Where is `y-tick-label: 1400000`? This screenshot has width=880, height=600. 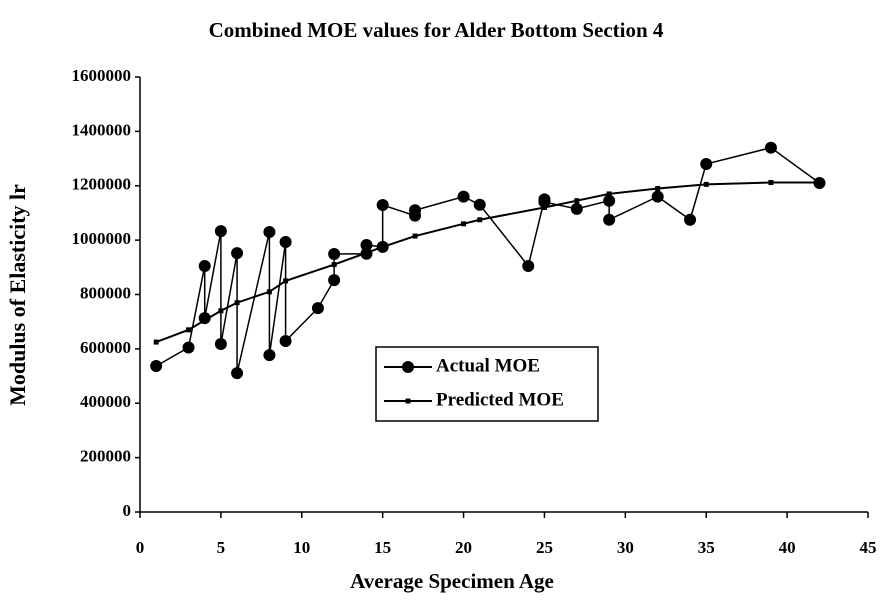 y-tick-label: 1400000 is located at coordinates (102, 129).